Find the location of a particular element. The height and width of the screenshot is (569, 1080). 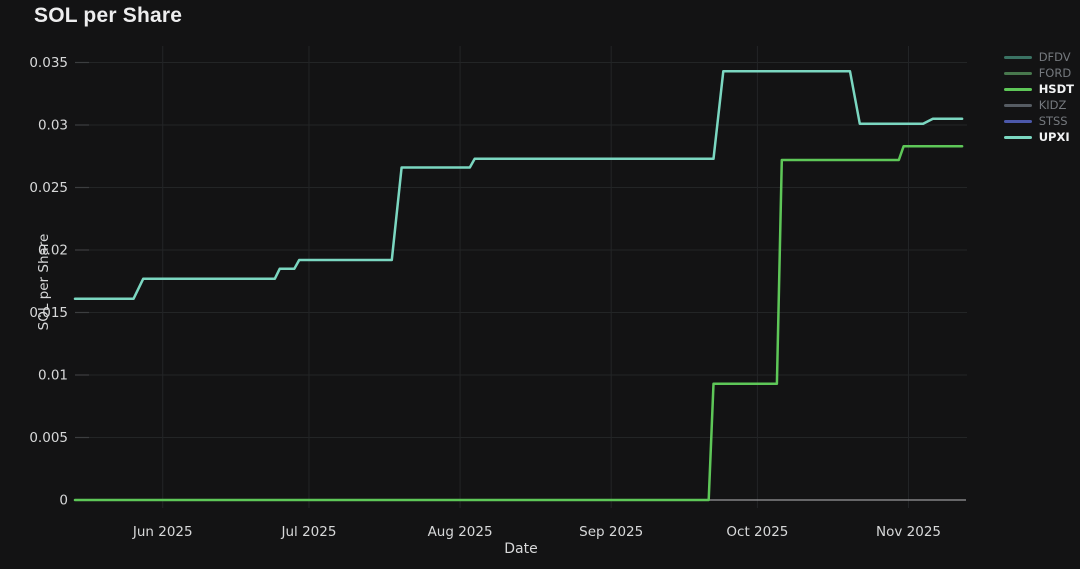

chart-title: SOL per Share is located at coordinates (108, 15).